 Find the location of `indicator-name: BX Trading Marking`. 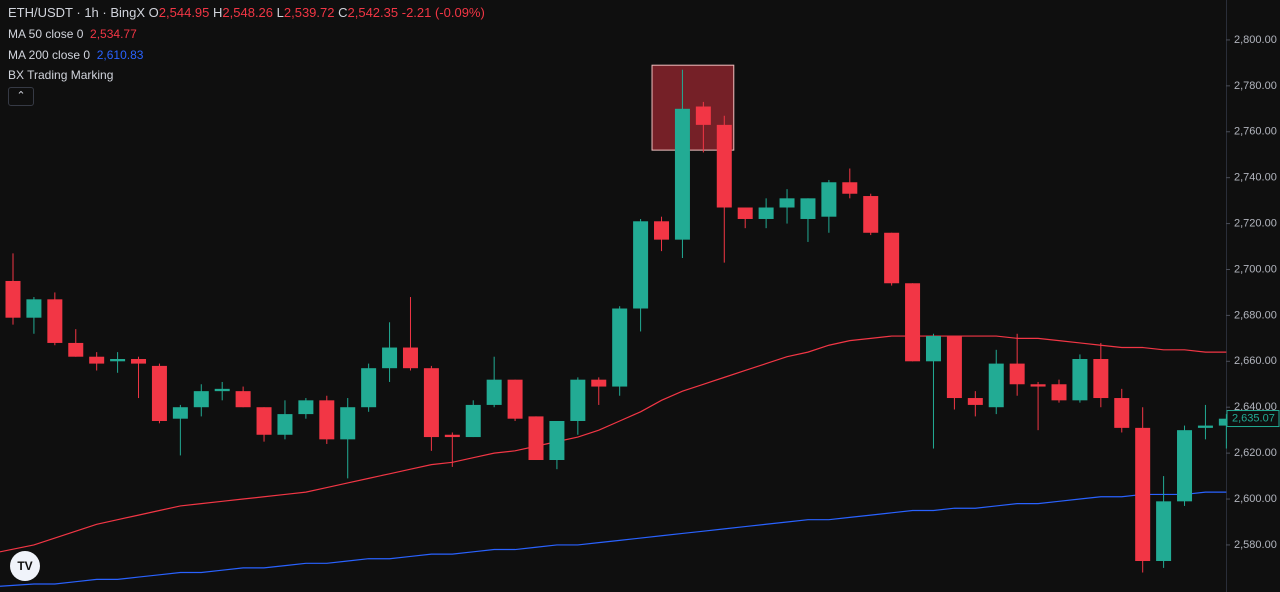

indicator-name: BX Trading Marking is located at coordinates (61, 75).